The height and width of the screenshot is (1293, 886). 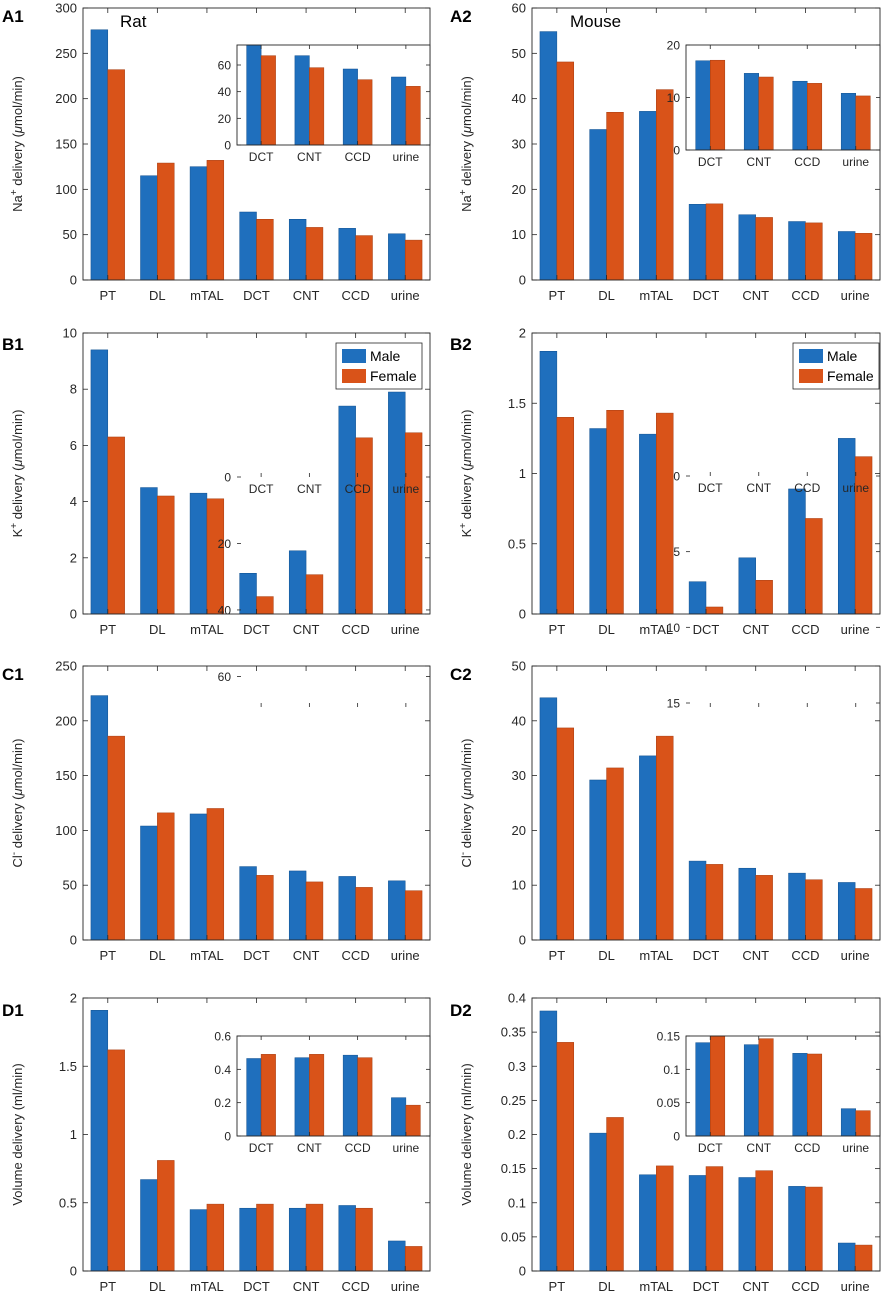 What do you see at coordinates (397, 1256) in the screenshot?
I see `panel-d1-bar-urine-male` at bounding box center [397, 1256].